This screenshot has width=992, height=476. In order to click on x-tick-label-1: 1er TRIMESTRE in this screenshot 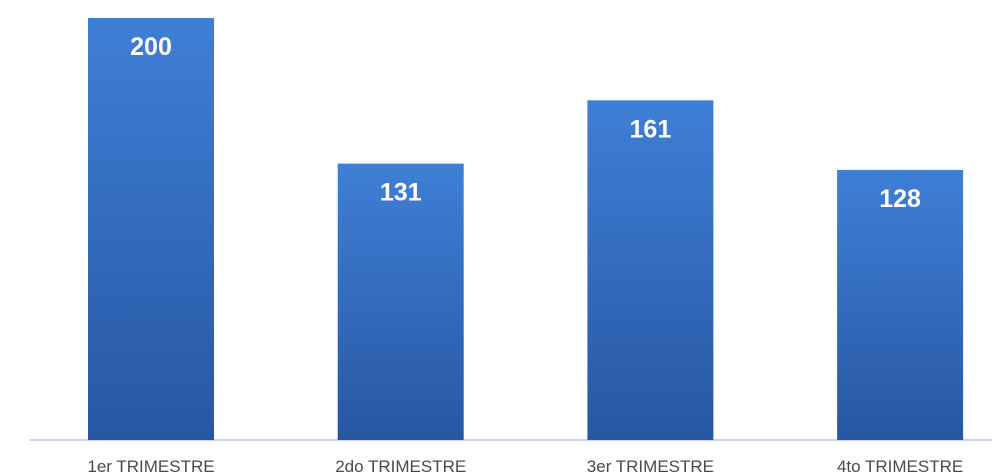, I will do `click(150, 466)`.